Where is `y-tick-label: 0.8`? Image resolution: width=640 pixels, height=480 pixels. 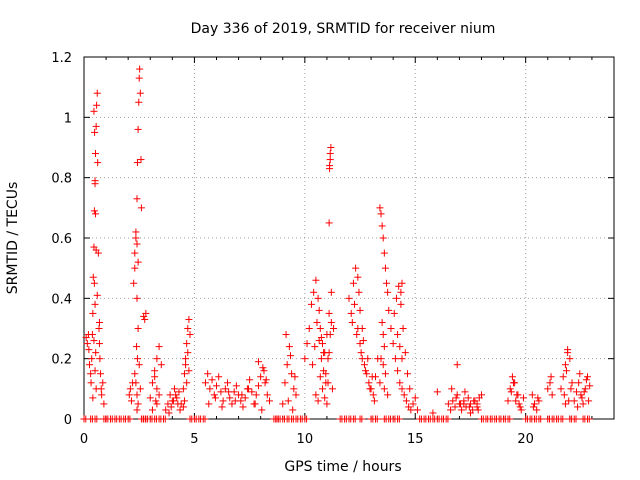
y-tick-label: 0.8 is located at coordinates (61, 179).